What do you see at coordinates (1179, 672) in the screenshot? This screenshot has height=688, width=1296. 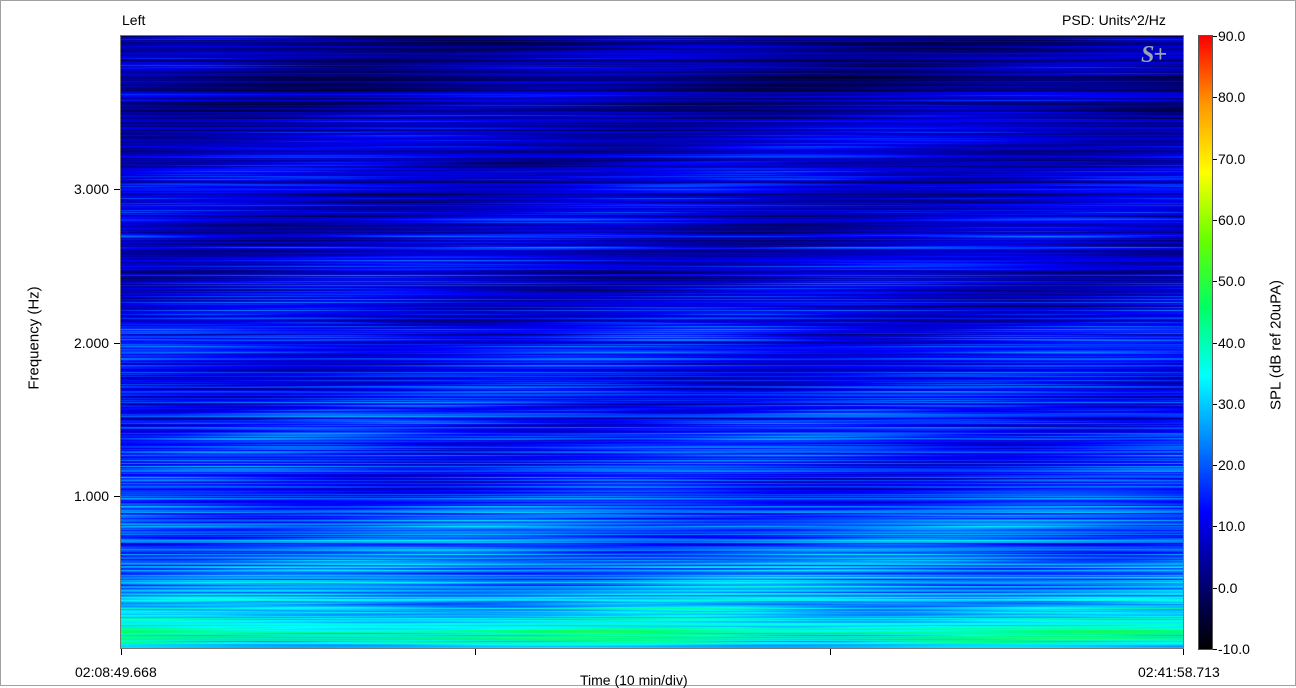 I see `x-end-label: 02:41:58.713` at bounding box center [1179, 672].